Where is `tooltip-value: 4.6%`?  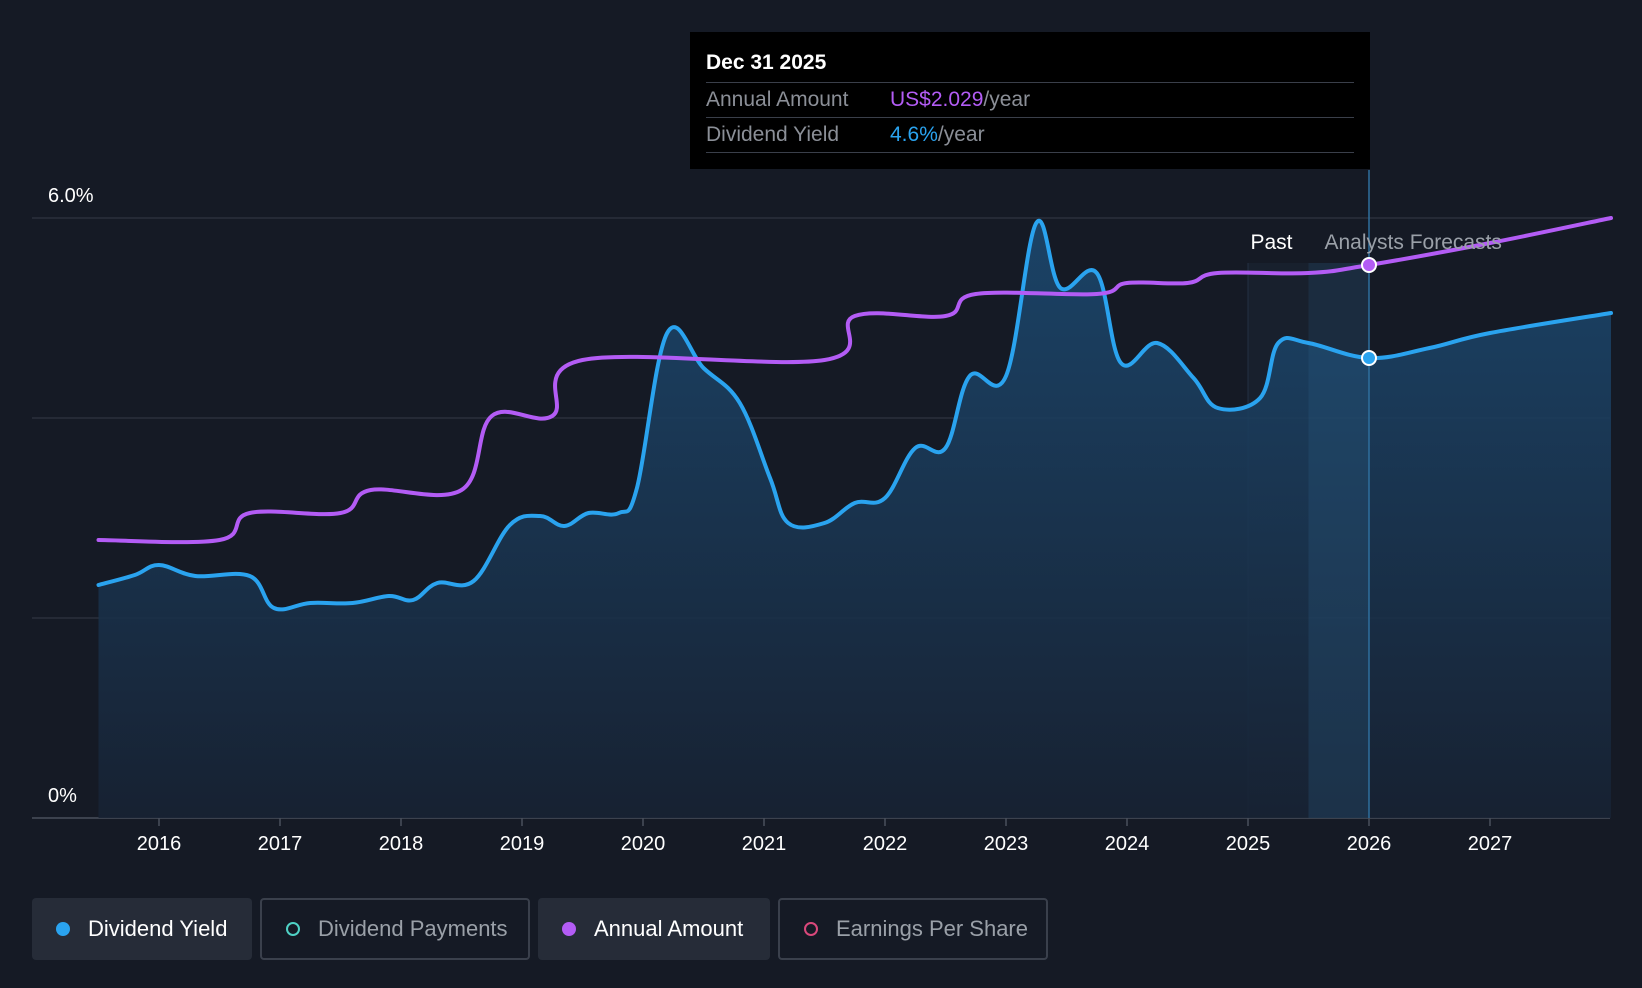
tooltip-value: 4.6% is located at coordinates (914, 134).